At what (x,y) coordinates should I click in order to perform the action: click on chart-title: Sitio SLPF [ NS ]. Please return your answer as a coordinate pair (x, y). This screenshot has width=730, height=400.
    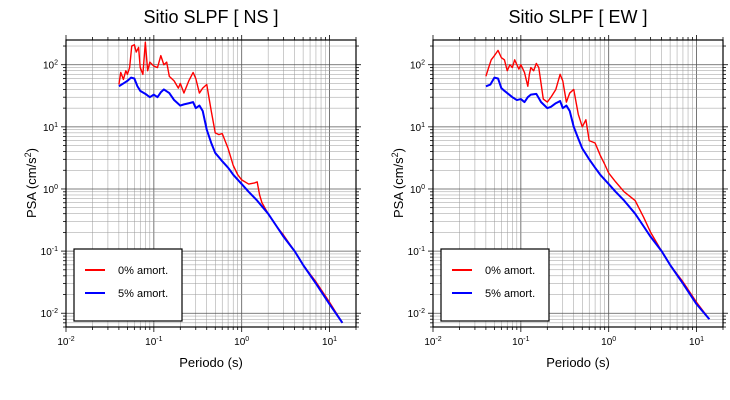
    Looking at the image, I should click on (210, 17).